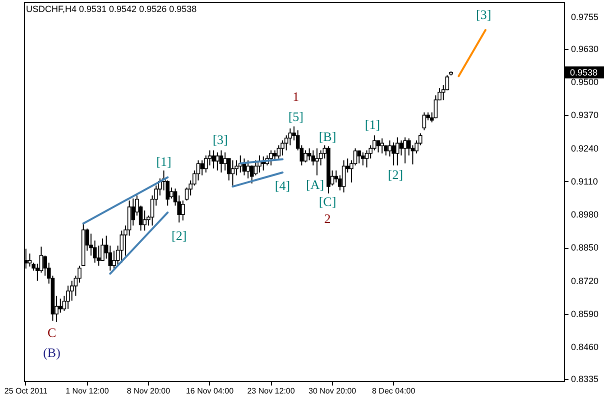 This screenshot has width=604, height=398. I want to click on x-tick-label: 1 Nov 12:00, so click(88, 391).